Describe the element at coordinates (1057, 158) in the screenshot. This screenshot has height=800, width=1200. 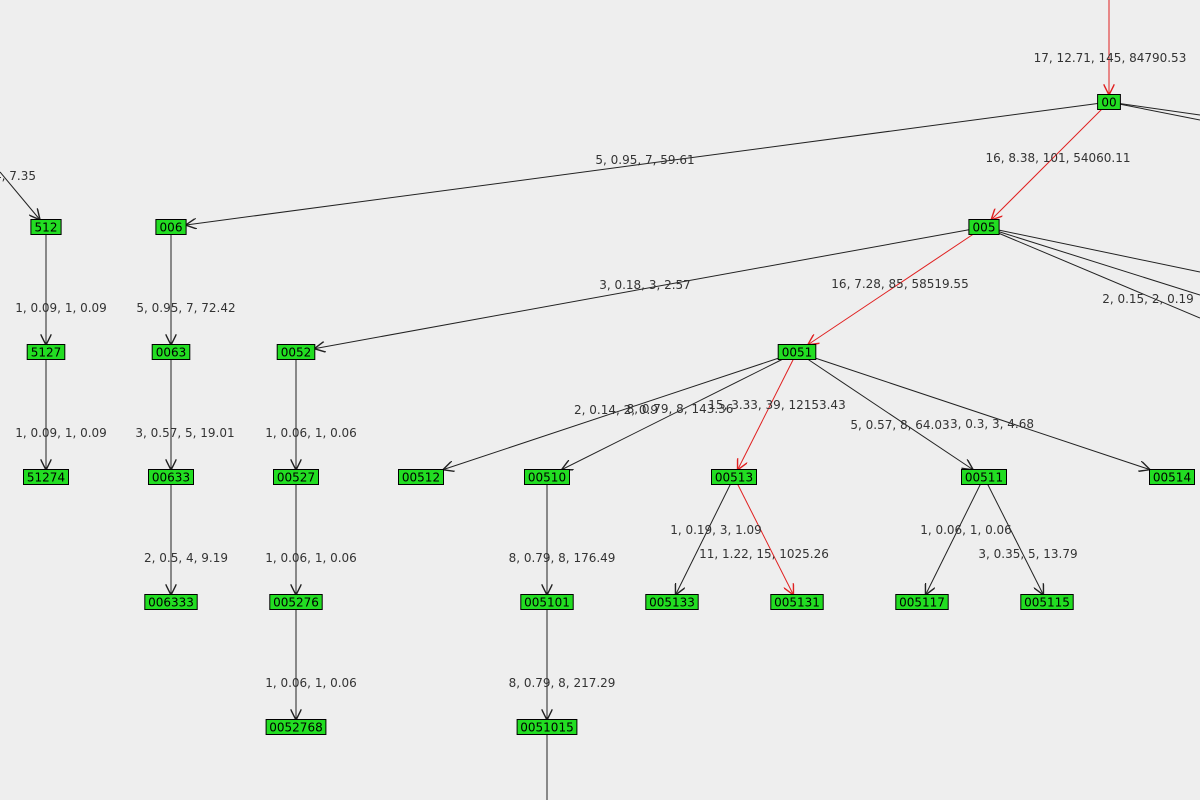
I see `edge-label-00-to-005: 16, 8.38, 101, 54060.11` at that location.